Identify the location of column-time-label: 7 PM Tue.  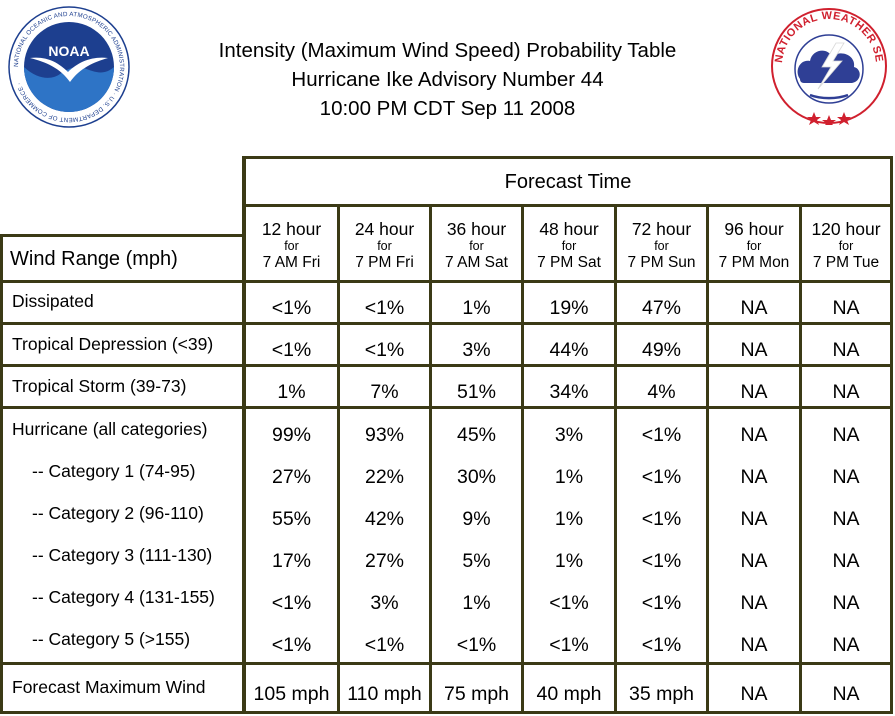
(846, 262).